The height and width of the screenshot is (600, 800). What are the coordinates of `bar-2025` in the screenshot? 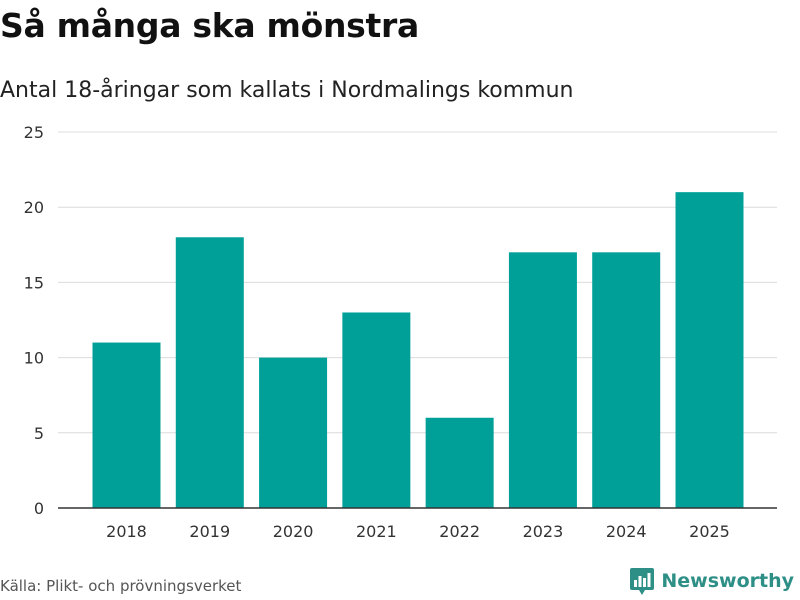 It's located at (709, 350).